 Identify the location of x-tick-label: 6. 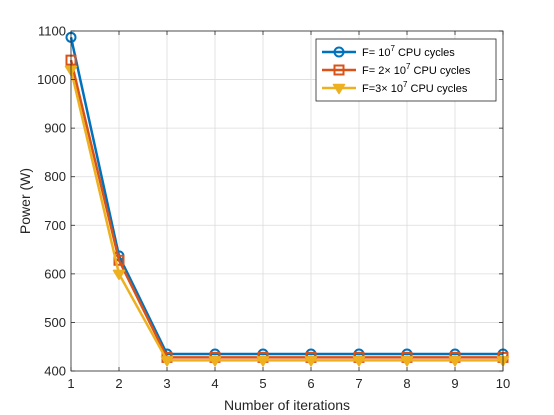
(310, 383).